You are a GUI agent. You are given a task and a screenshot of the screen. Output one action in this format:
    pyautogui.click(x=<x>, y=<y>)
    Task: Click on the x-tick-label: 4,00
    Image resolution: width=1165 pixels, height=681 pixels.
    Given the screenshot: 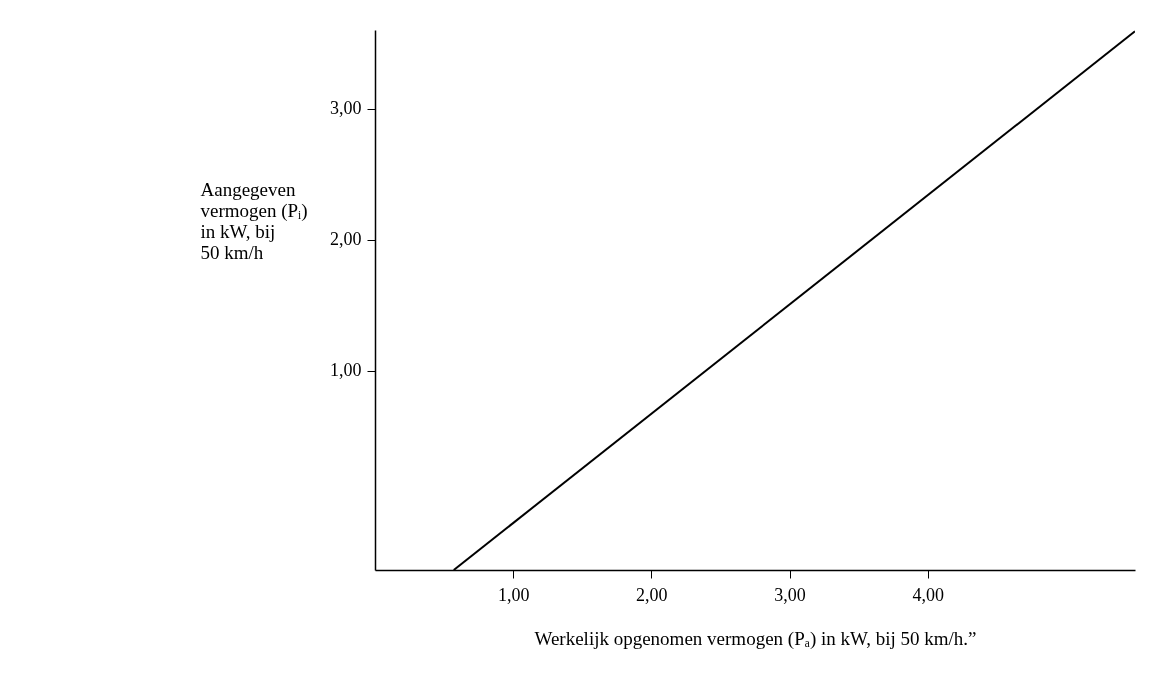 What is the action you would take?
    pyautogui.click(x=928, y=594)
    